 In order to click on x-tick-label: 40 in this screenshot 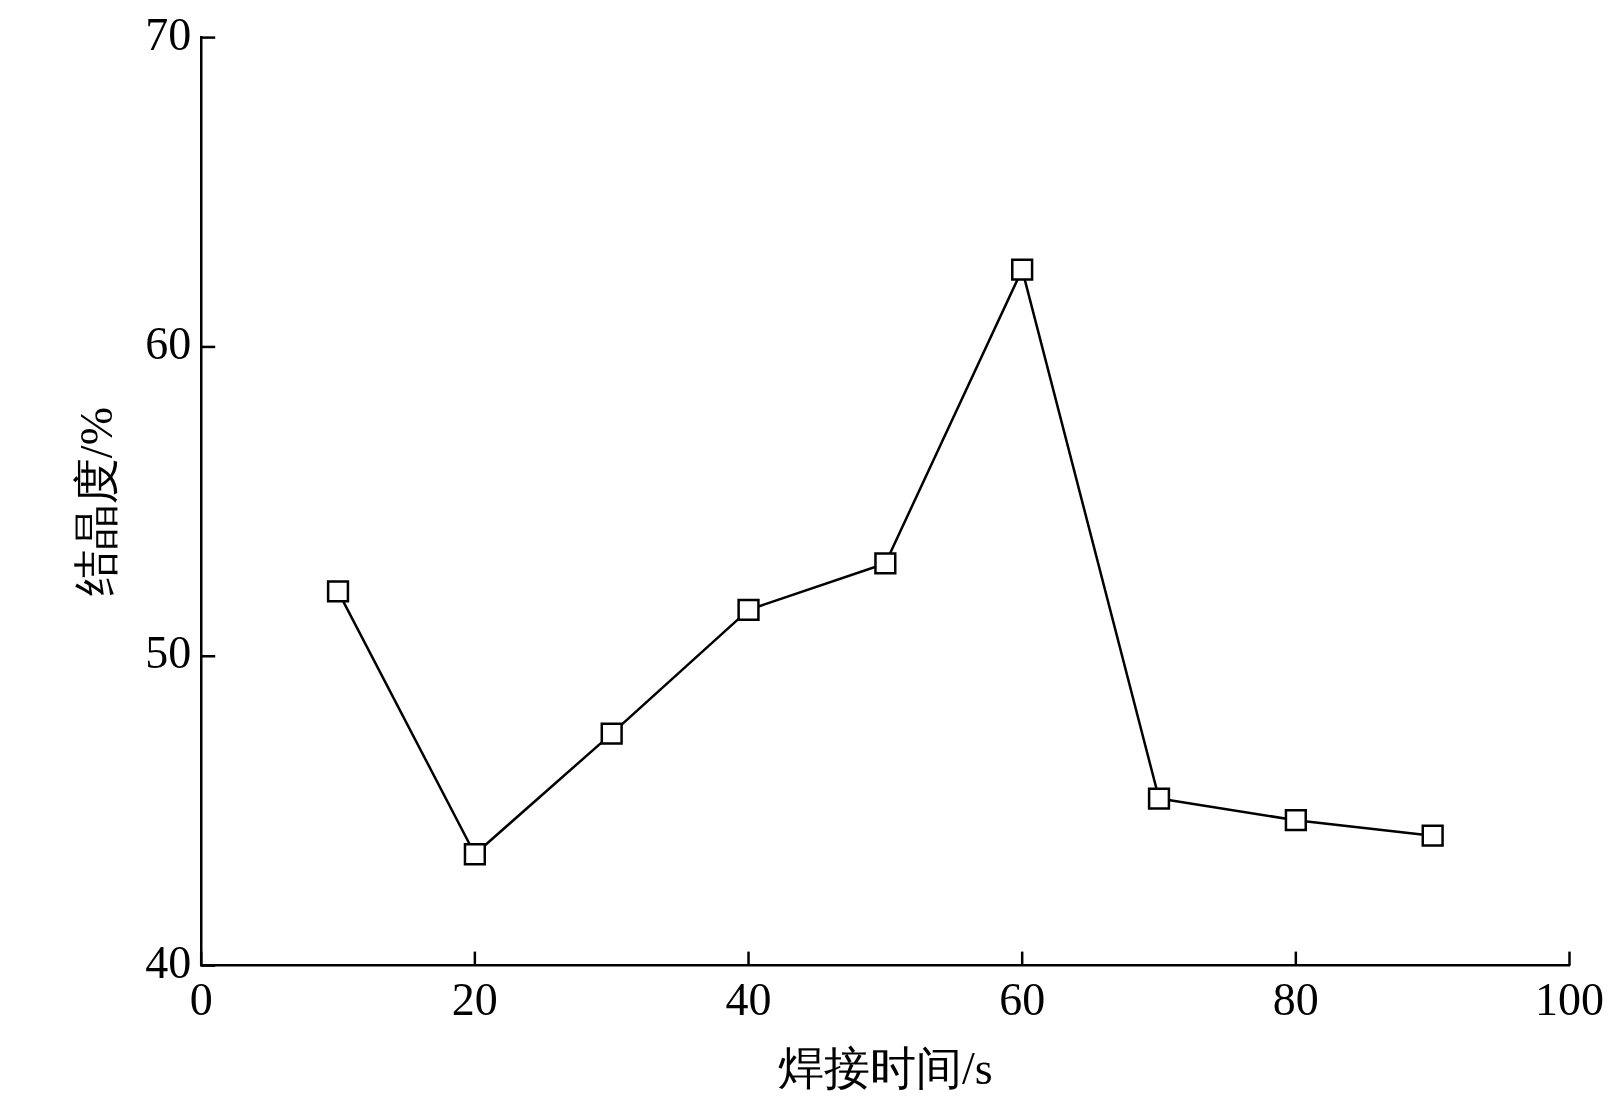, I will do `click(748, 1000)`.